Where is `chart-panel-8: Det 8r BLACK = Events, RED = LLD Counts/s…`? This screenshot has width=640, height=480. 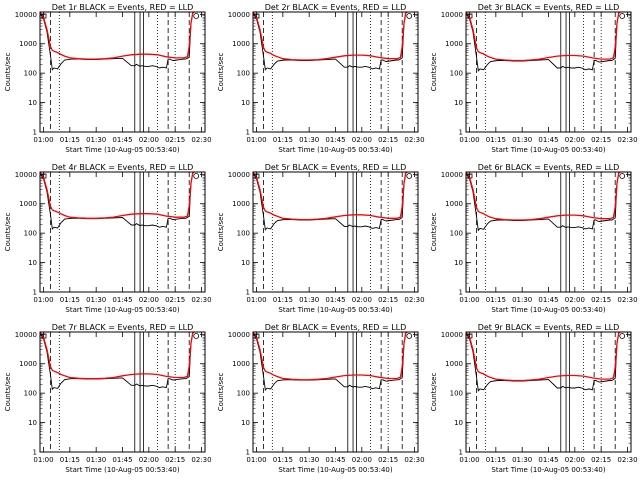 chart-panel-8: Det 8r BLACK = Events, RED = LLD Counts/s… is located at coordinates (321, 398).